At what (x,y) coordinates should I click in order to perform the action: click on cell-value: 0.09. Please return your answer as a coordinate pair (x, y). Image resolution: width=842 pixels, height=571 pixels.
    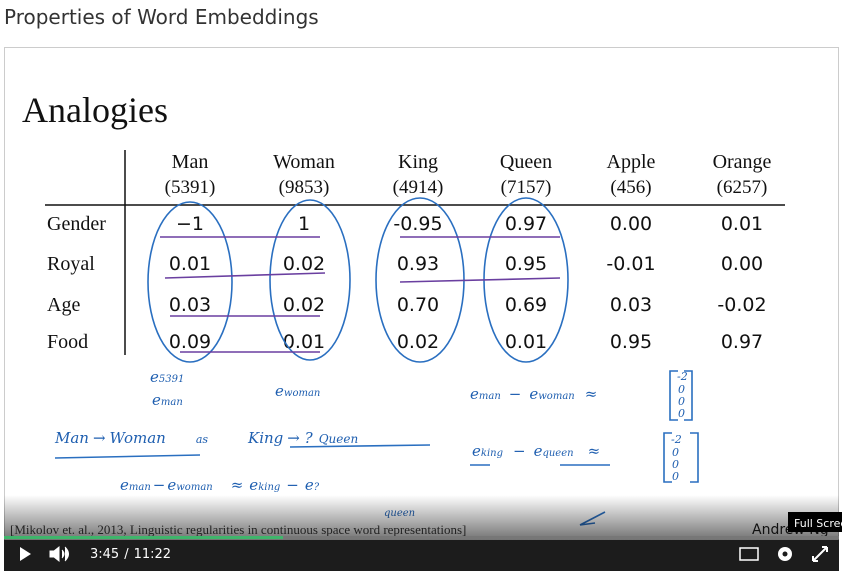
    Looking at the image, I should click on (190, 342).